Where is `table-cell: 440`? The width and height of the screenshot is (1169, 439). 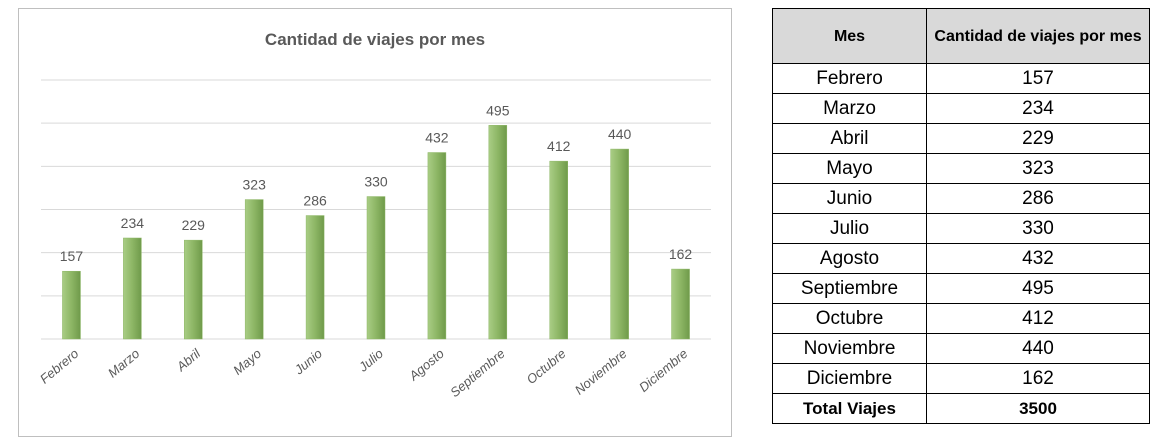 table-cell: 440 is located at coordinates (1038, 348).